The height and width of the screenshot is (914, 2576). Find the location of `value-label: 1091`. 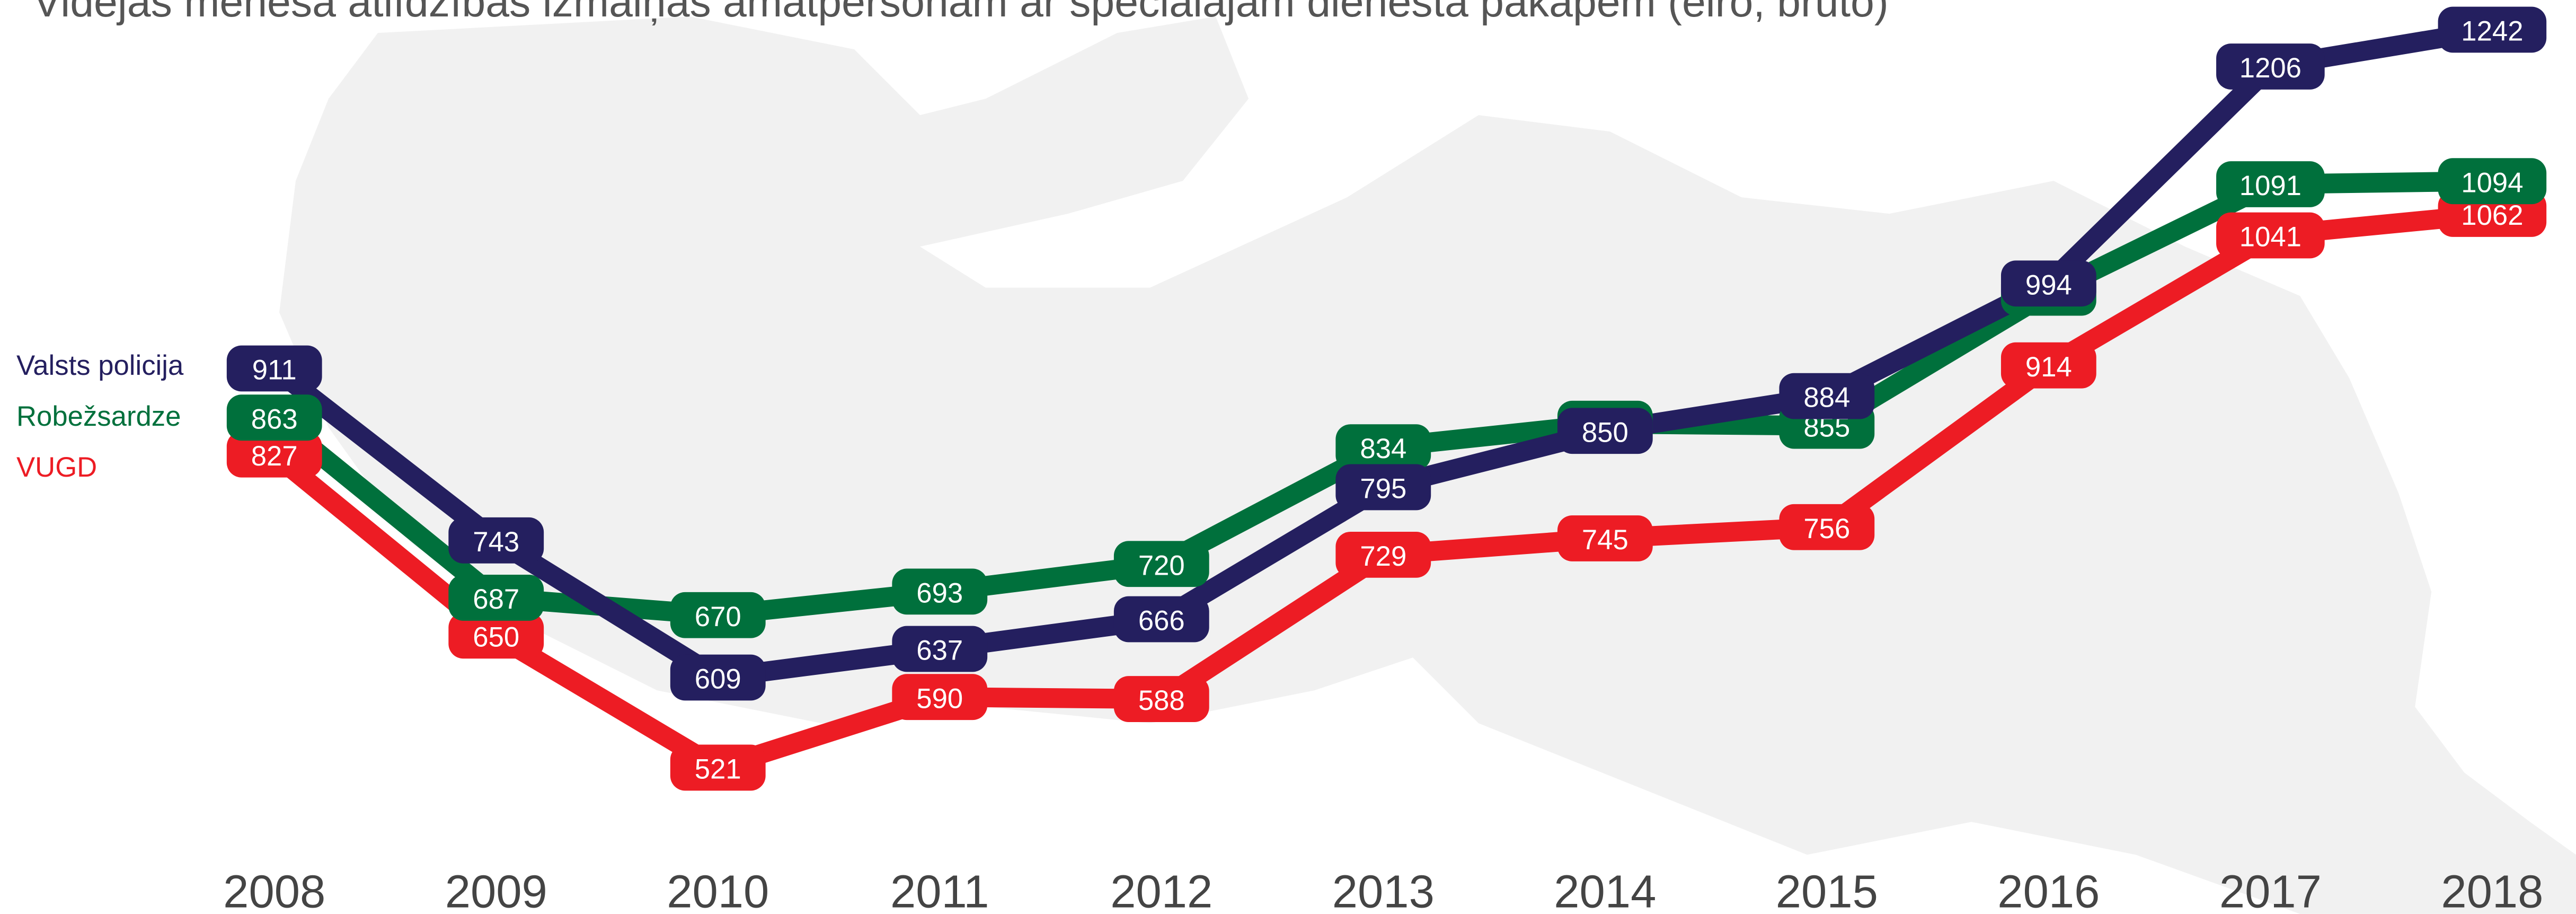

value-label: 1091 is located at coordinates (2270, 185).